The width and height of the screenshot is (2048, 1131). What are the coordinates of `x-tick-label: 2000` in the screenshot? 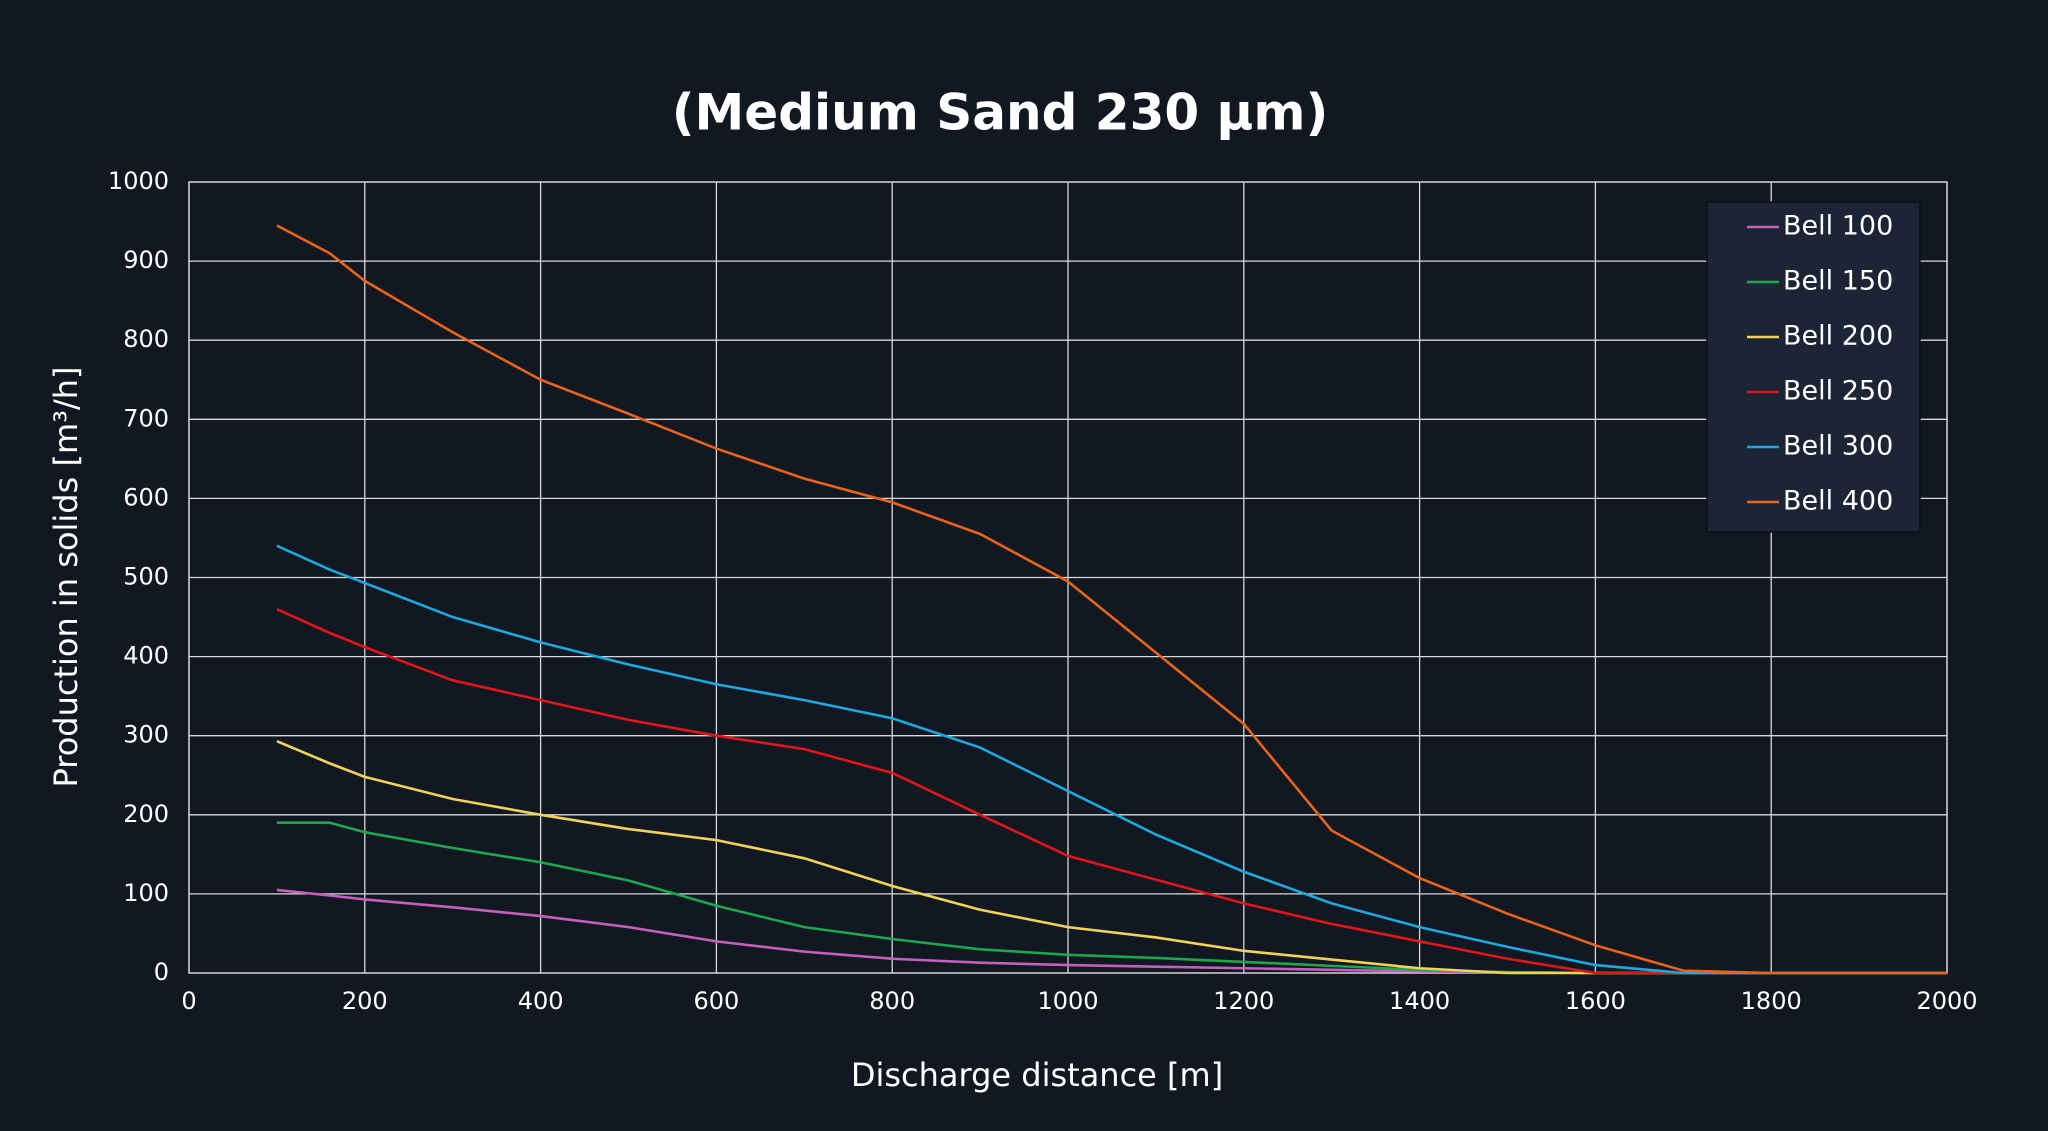 It's located at (1946, 1001).